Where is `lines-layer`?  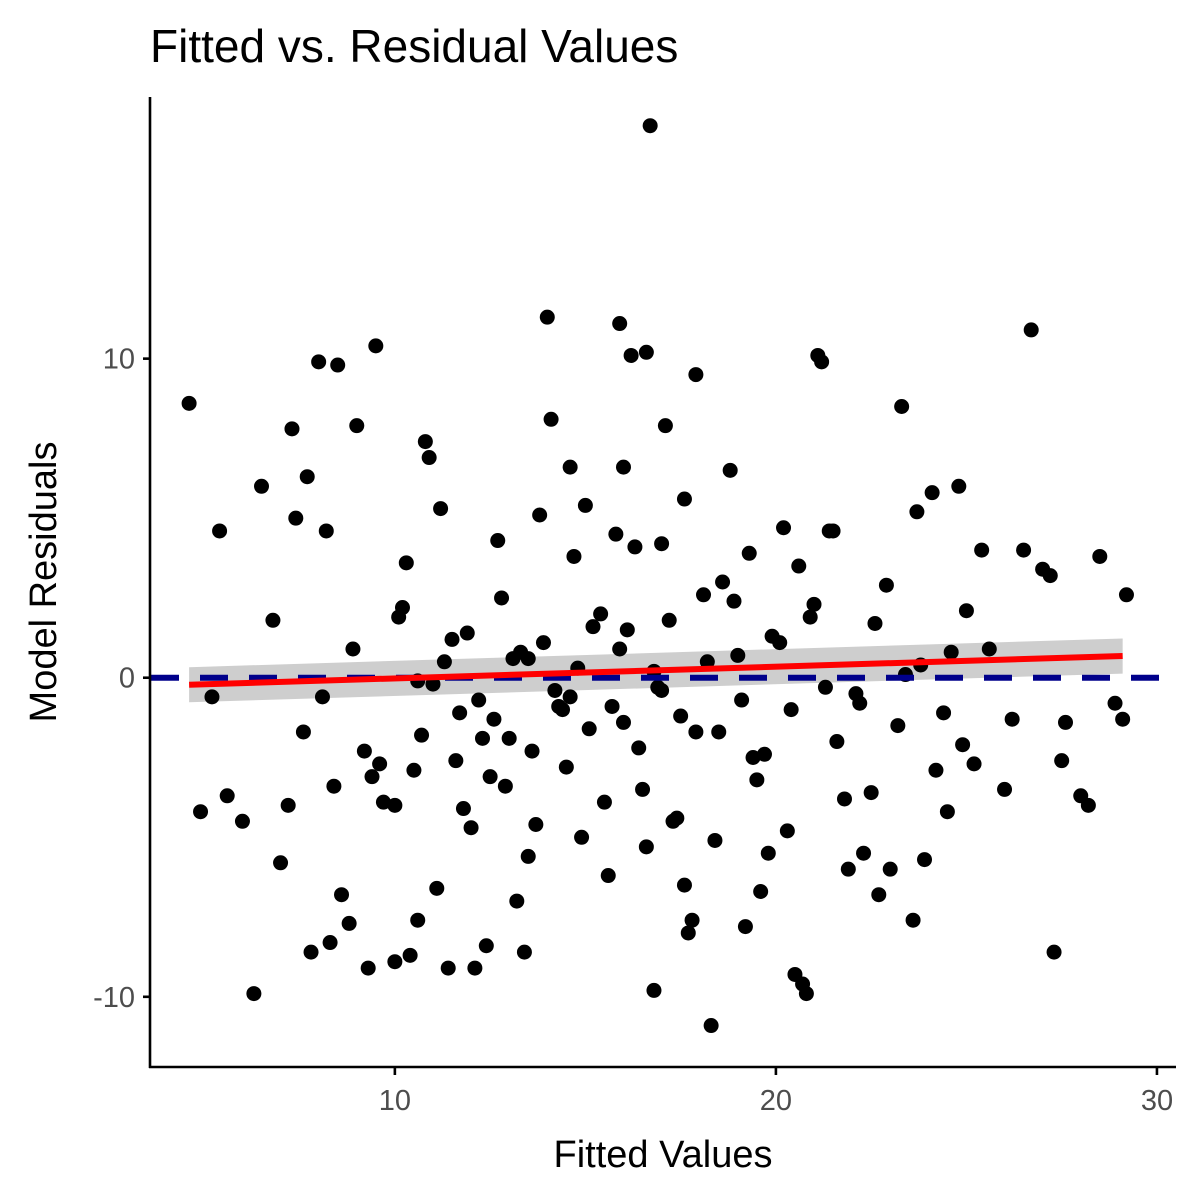
lines-layer is located at coordinates (663, 670).